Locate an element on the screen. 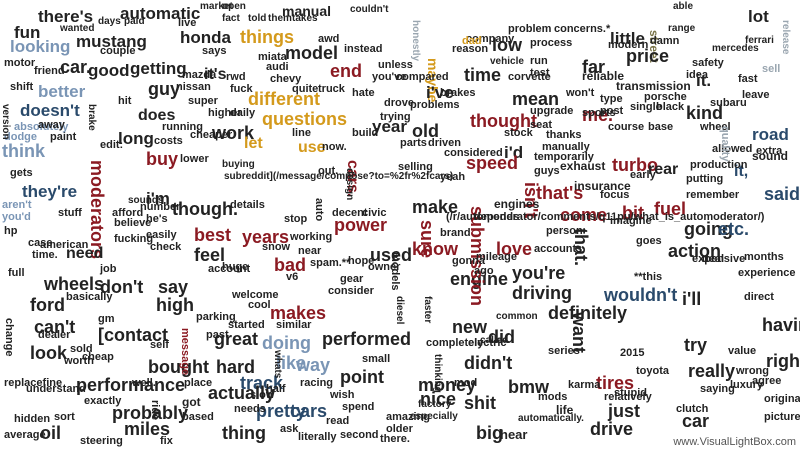 This screenshot has width=800, height=450. cloud-word: test is located at coordinates (540, 73).